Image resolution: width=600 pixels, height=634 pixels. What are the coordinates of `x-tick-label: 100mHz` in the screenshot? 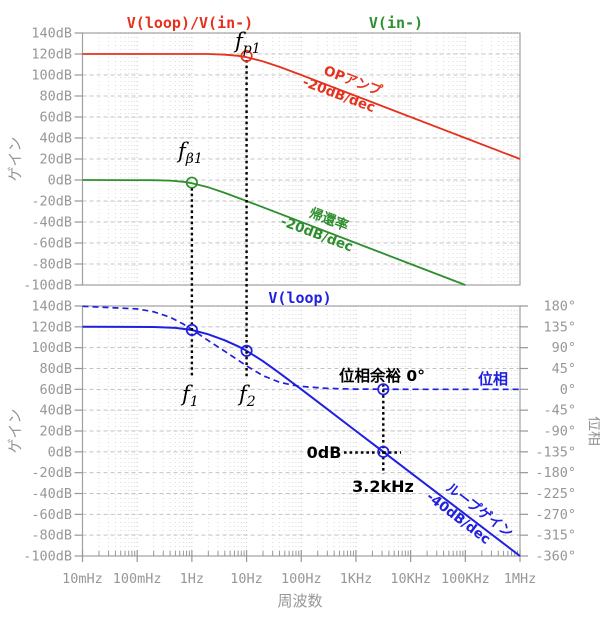 It's located at (137, 579).